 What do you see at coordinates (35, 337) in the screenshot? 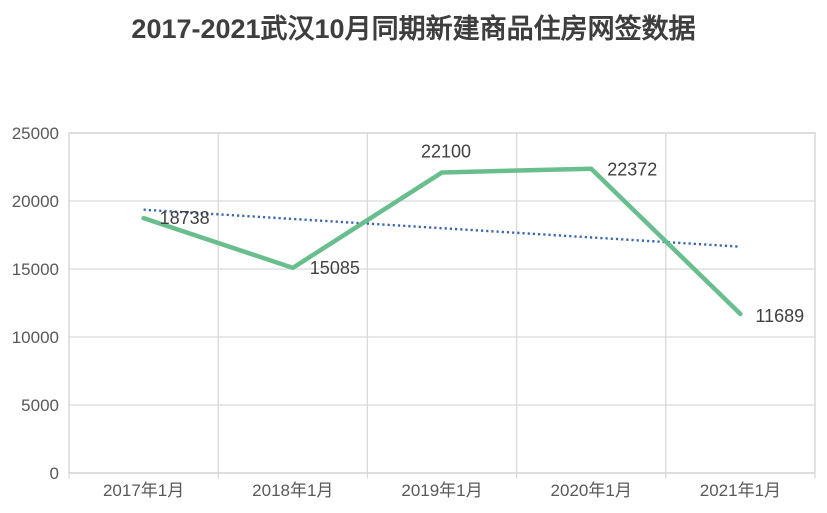
I see `y-axis-label: 10000` at bounding box center [35, 337].